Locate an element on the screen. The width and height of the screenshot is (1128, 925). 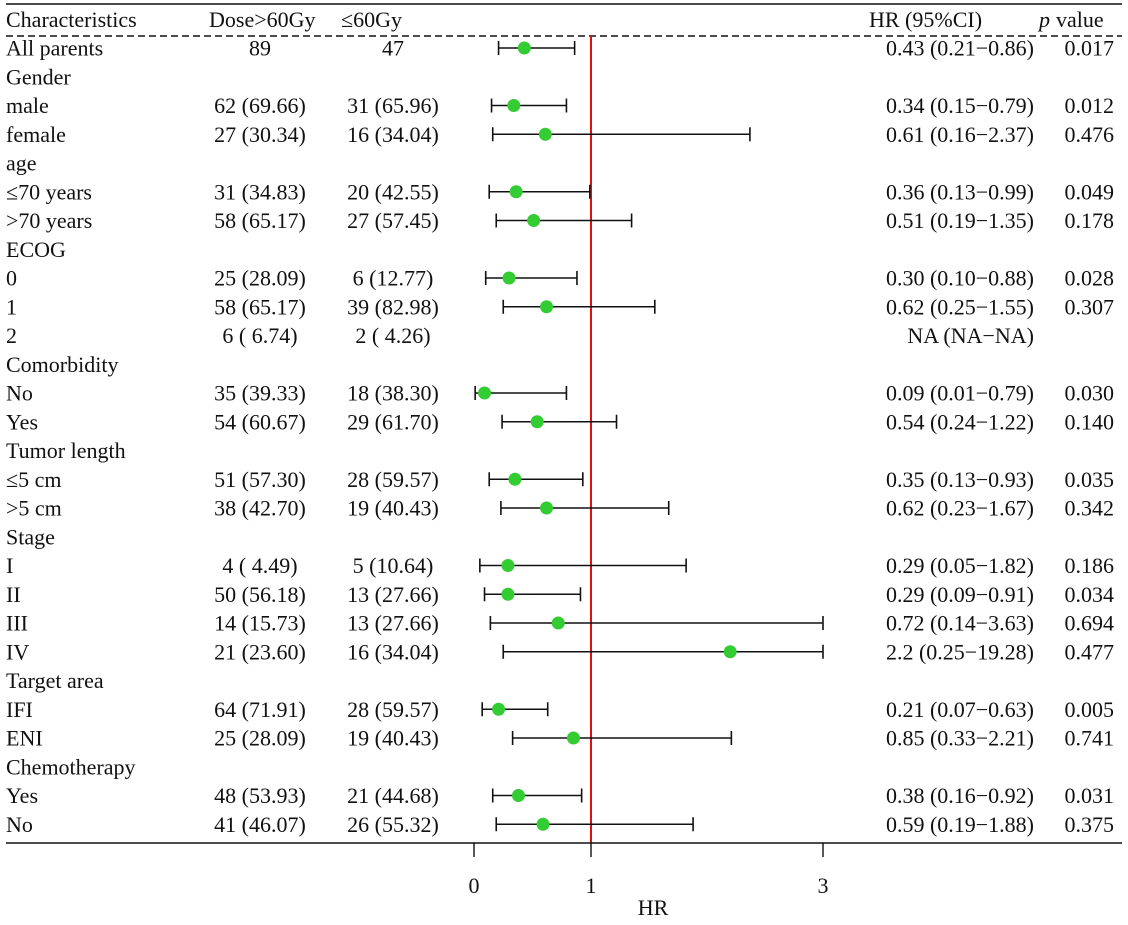
group-label: Stage is located at coordinates (30, 536).